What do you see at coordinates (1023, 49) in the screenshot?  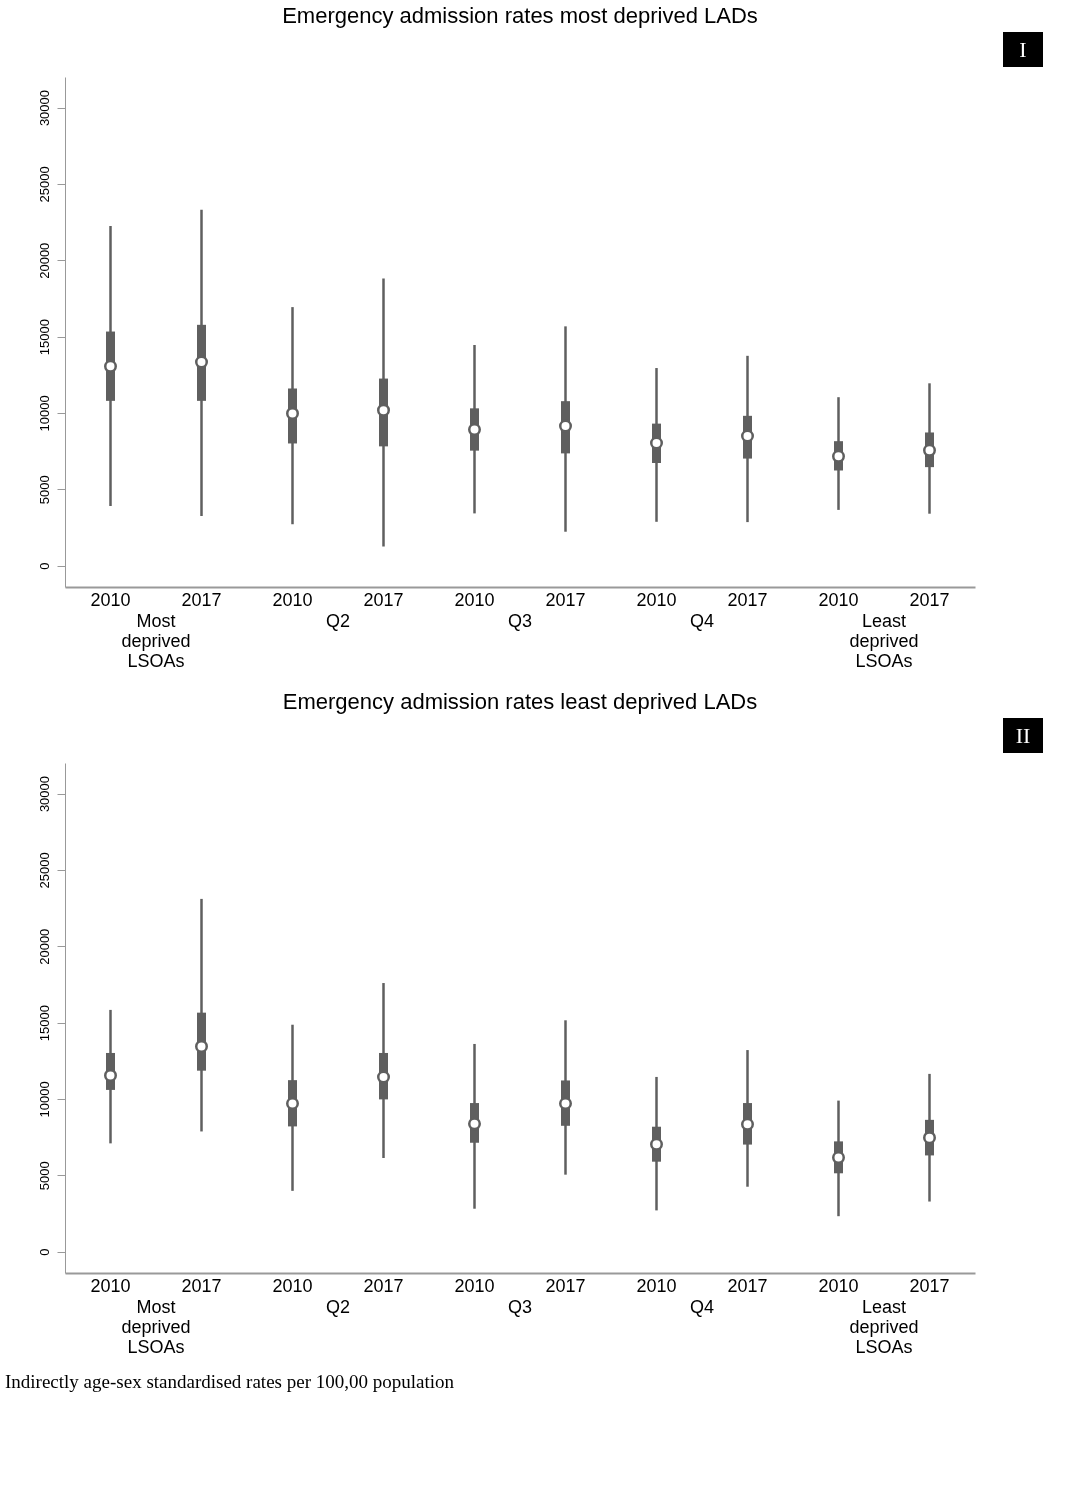 I see `text: I` at bounding box center [1023, 49].